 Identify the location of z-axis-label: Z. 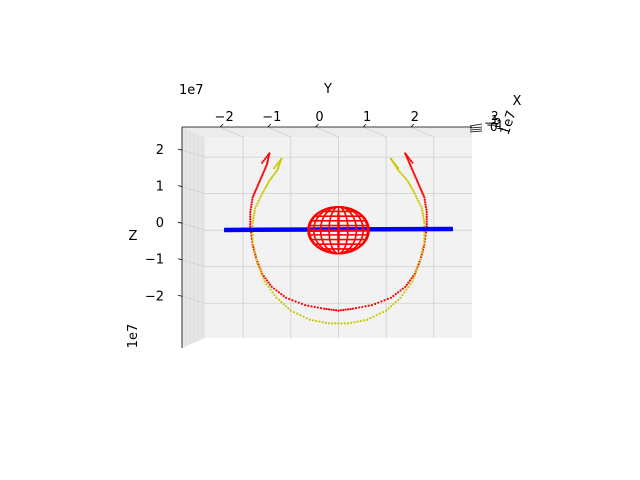
(133, 236).